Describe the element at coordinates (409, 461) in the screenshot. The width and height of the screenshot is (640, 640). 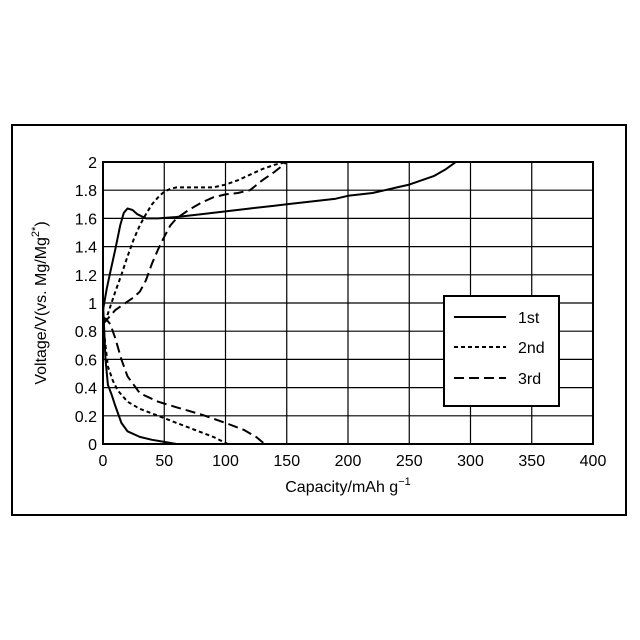
I see `x-tick-label: 250` at that location.